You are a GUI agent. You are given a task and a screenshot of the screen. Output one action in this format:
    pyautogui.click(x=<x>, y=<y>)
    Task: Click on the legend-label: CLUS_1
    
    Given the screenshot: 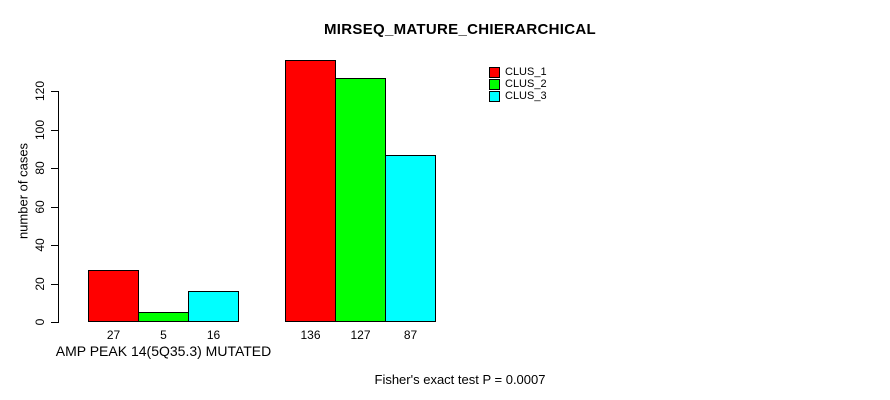 What is the action you would take?
    pyautogui.click(x=526, y=72)
    